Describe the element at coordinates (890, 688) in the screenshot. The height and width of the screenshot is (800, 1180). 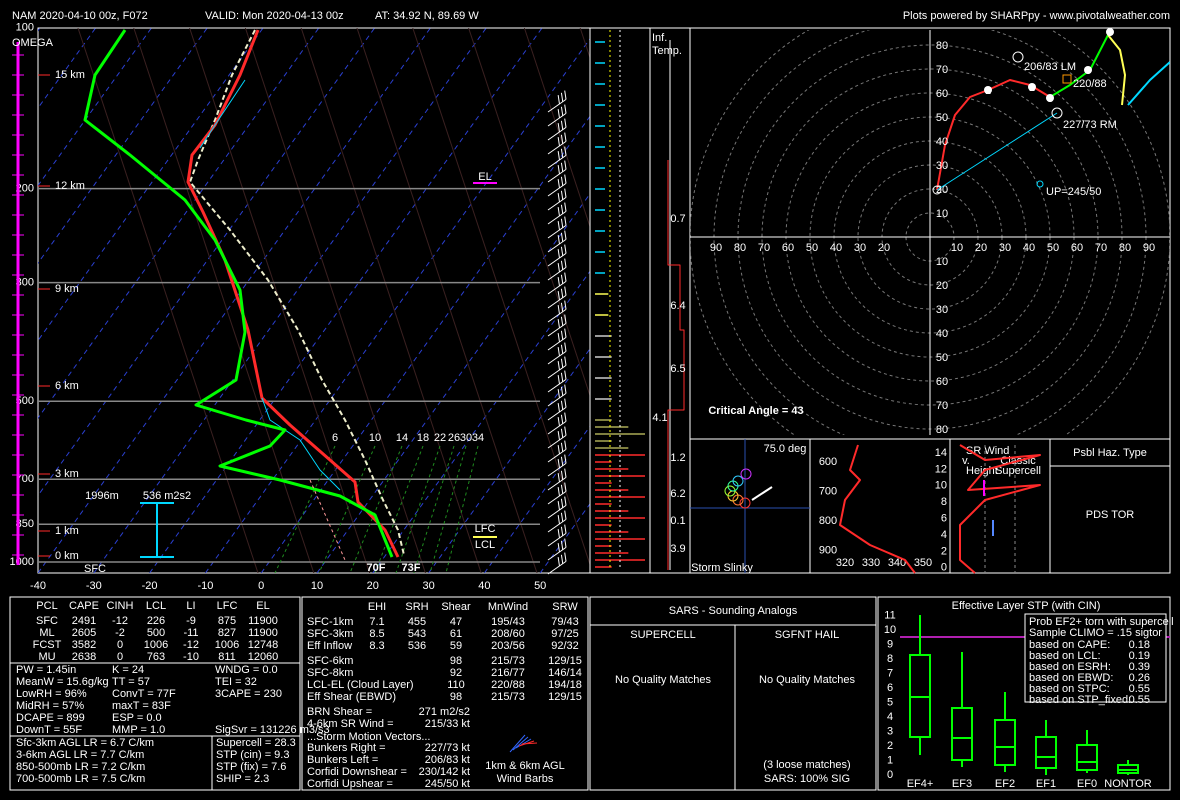
I see `label: 6` at that location.